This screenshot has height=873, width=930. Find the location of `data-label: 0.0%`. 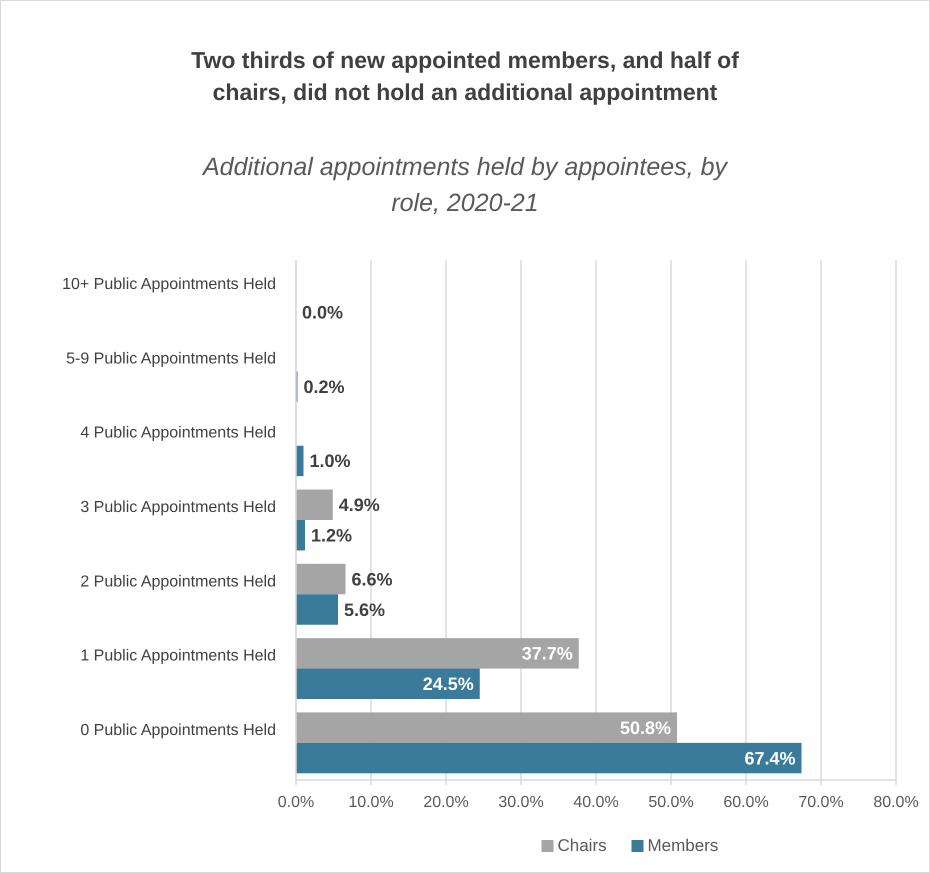

data-label: 0.0% is located at coordinates (323, 312).